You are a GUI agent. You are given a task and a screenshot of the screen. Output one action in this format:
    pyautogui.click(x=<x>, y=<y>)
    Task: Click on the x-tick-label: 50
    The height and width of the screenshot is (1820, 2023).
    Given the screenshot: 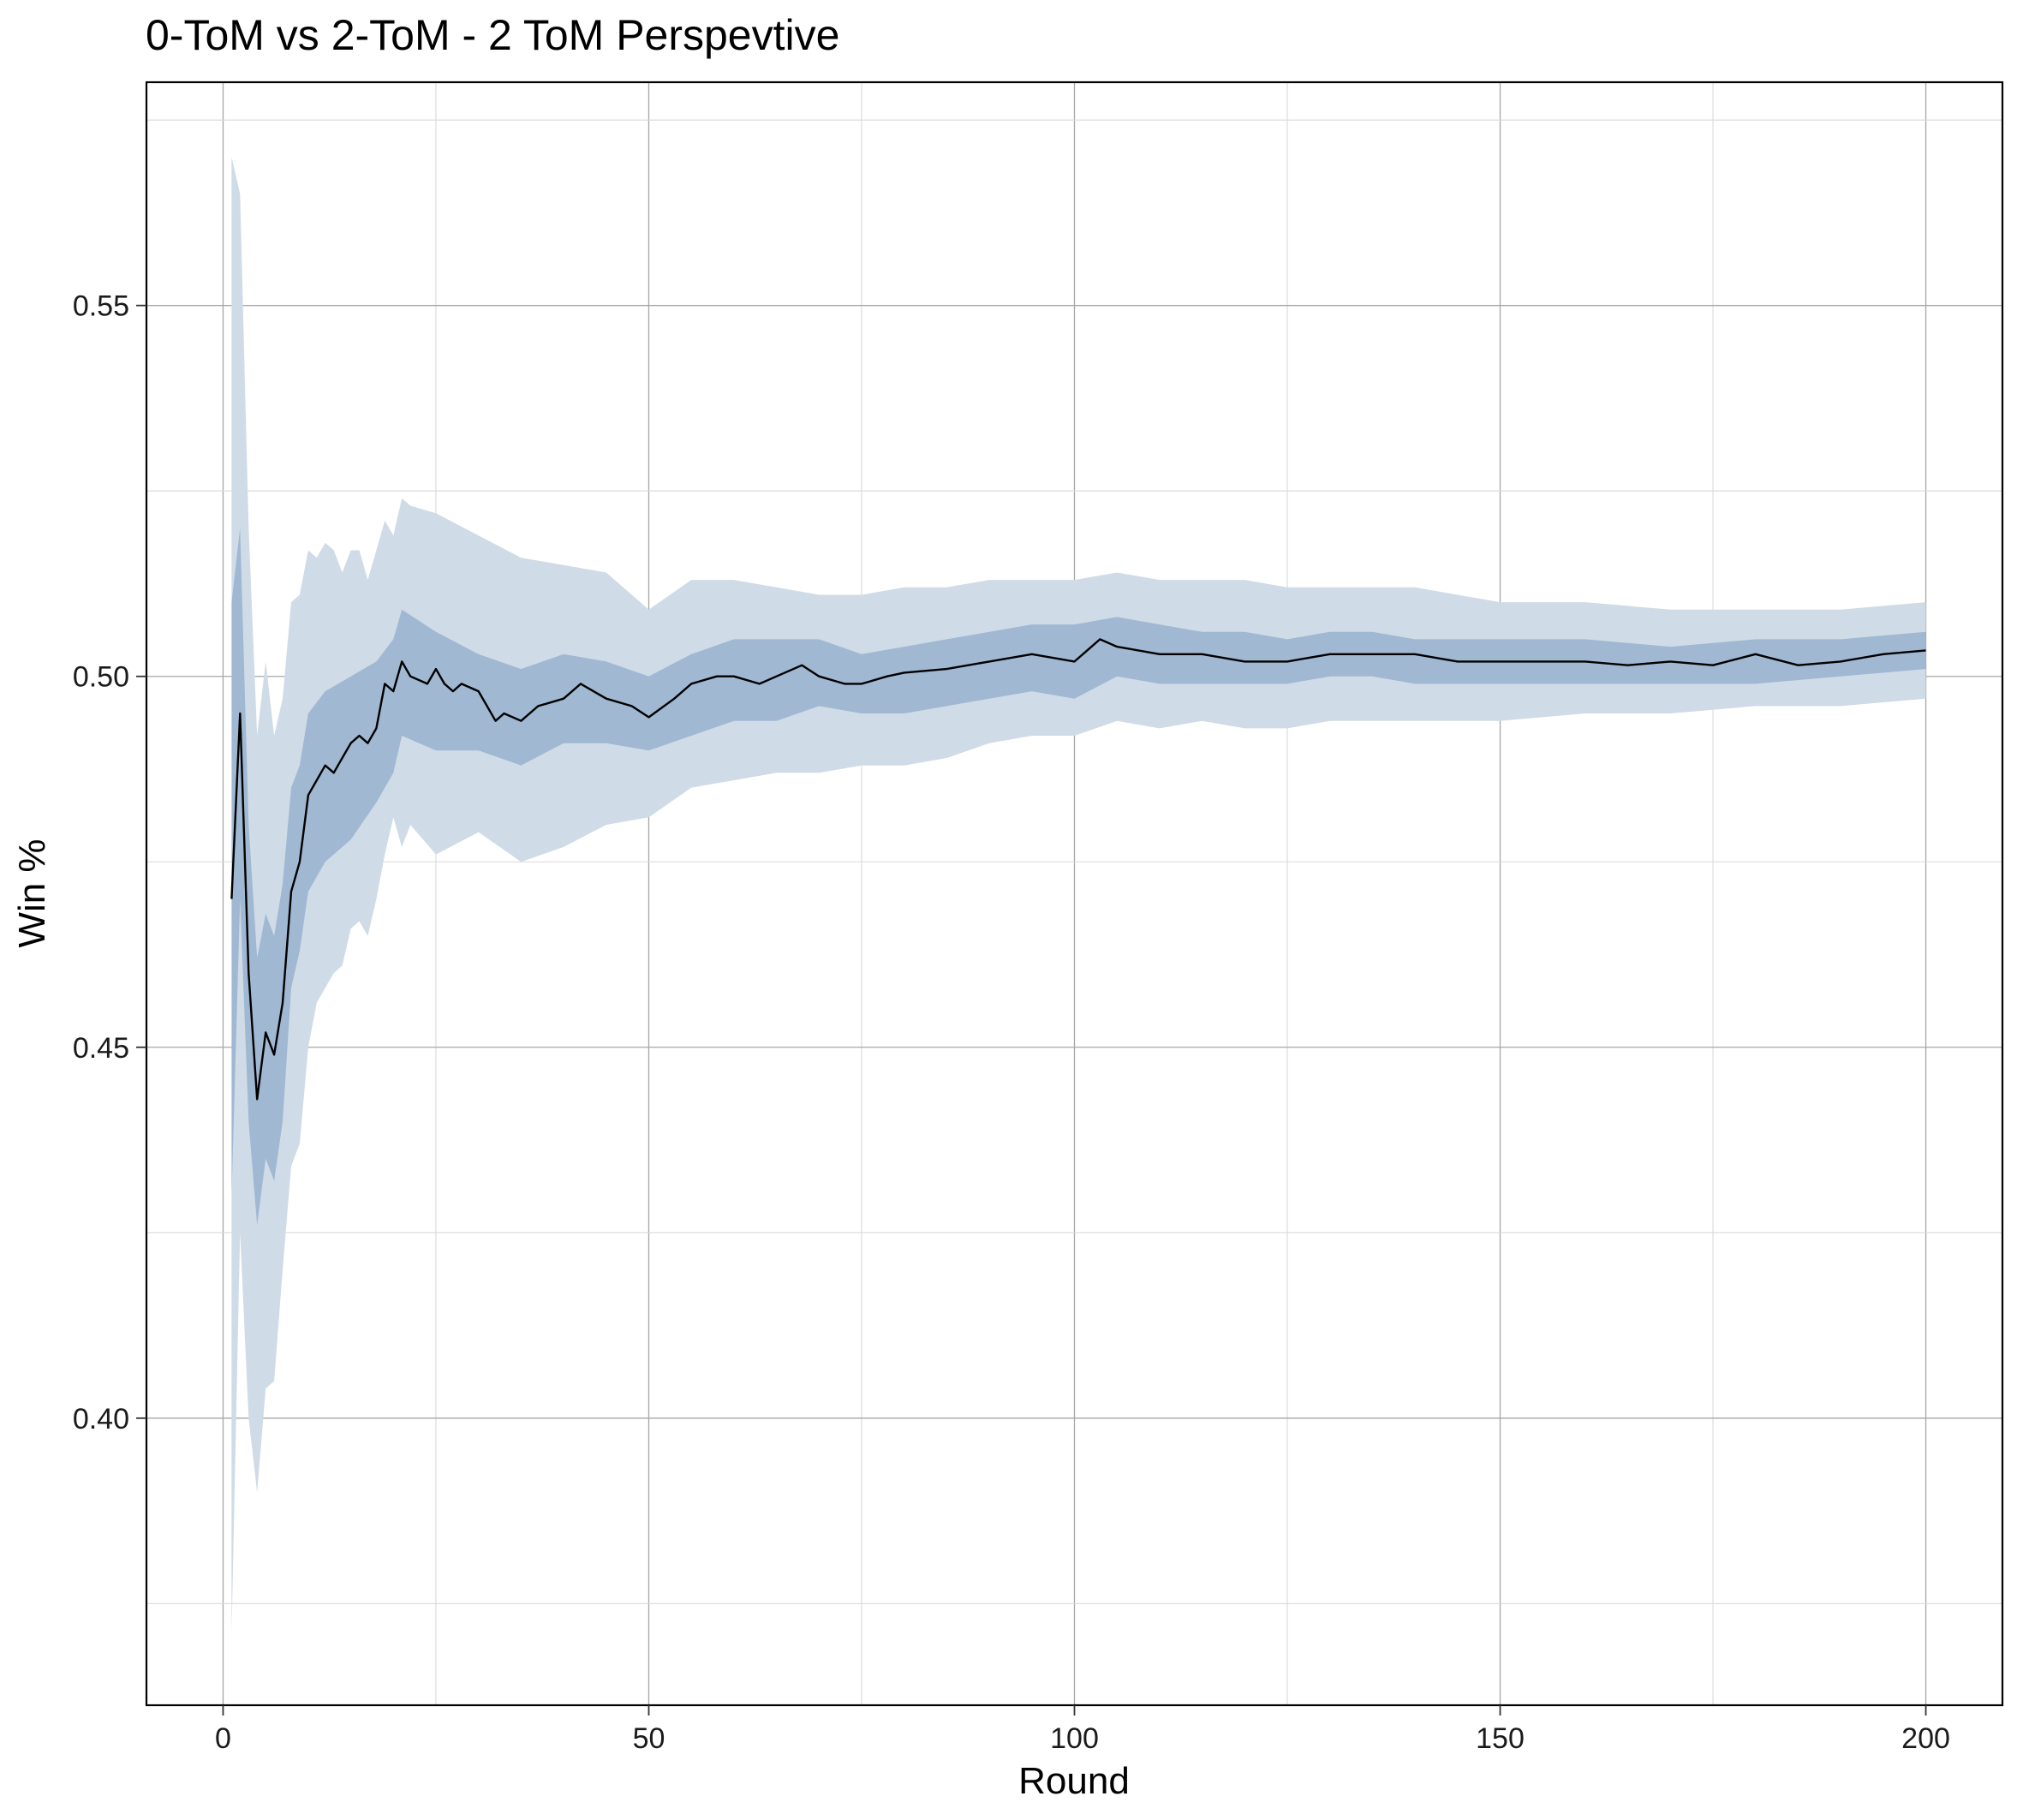 What is the action you would take?
    pyautogui.click(x=649, y=1738)
    